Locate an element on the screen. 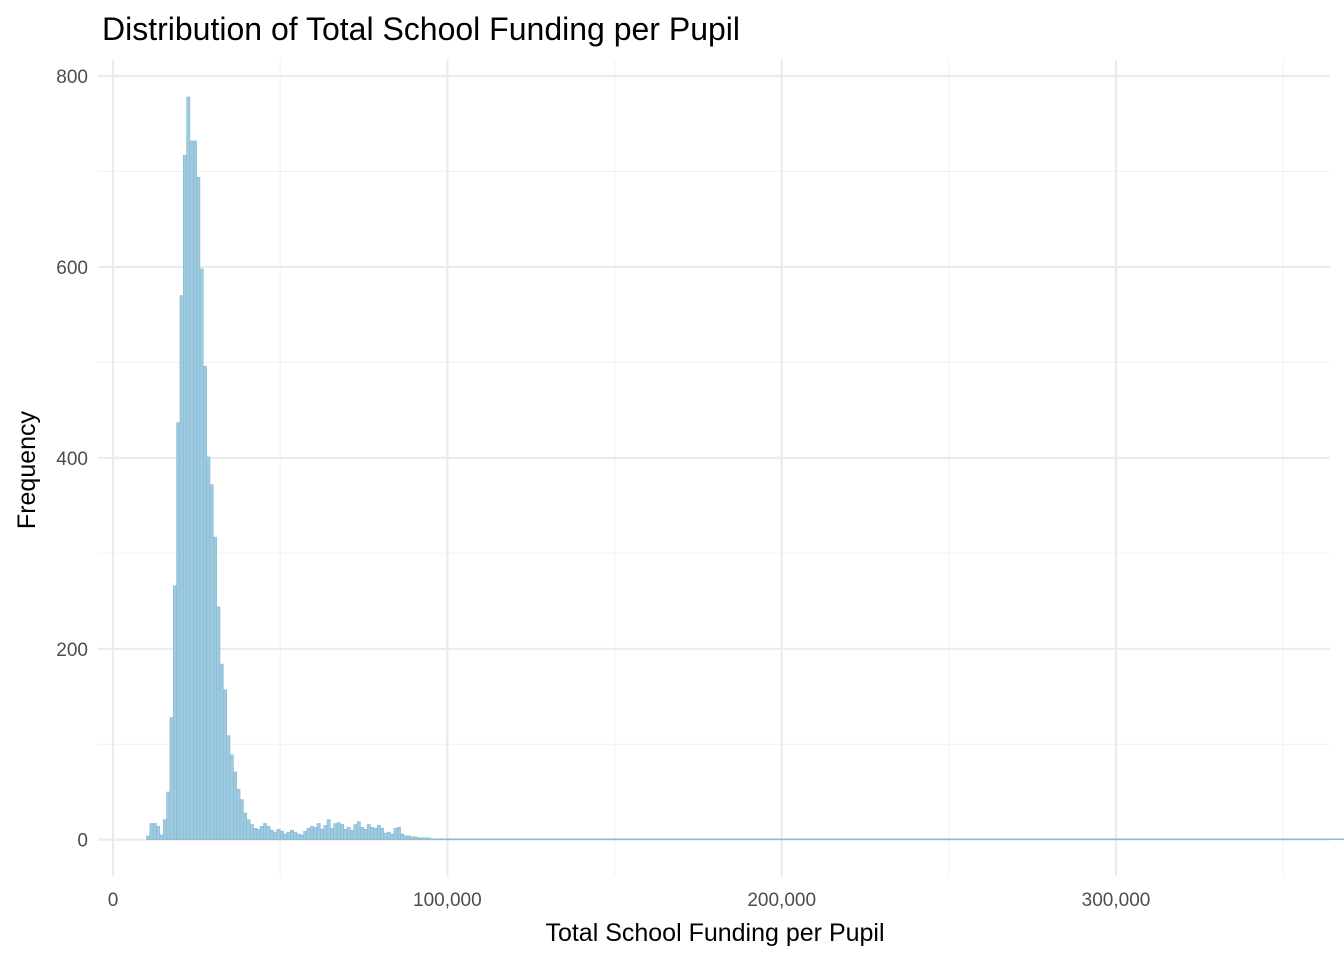 This screenshot has width=1344, height=960. y-tick-label: 0 is located at coordinates (82, 841).